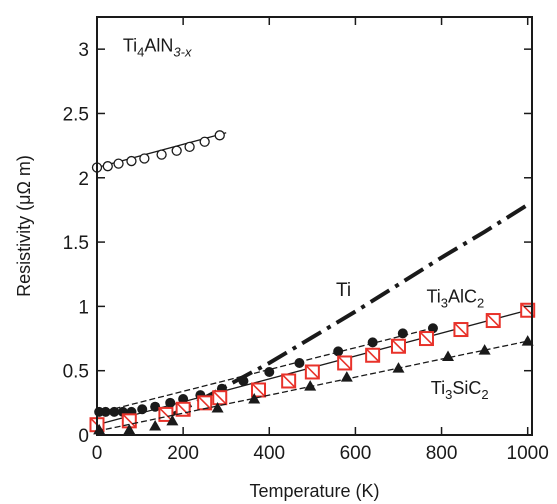 The image size is (557, 504). I want to click on annotation-text: SiC, so click(466, 388).